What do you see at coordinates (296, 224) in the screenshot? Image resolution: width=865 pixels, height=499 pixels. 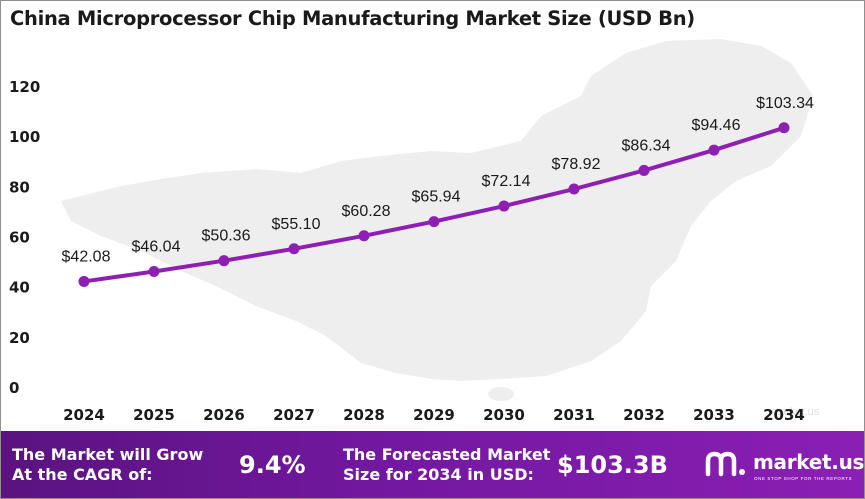 I see `data-label: $55.10` at bounding box center [296, 224].